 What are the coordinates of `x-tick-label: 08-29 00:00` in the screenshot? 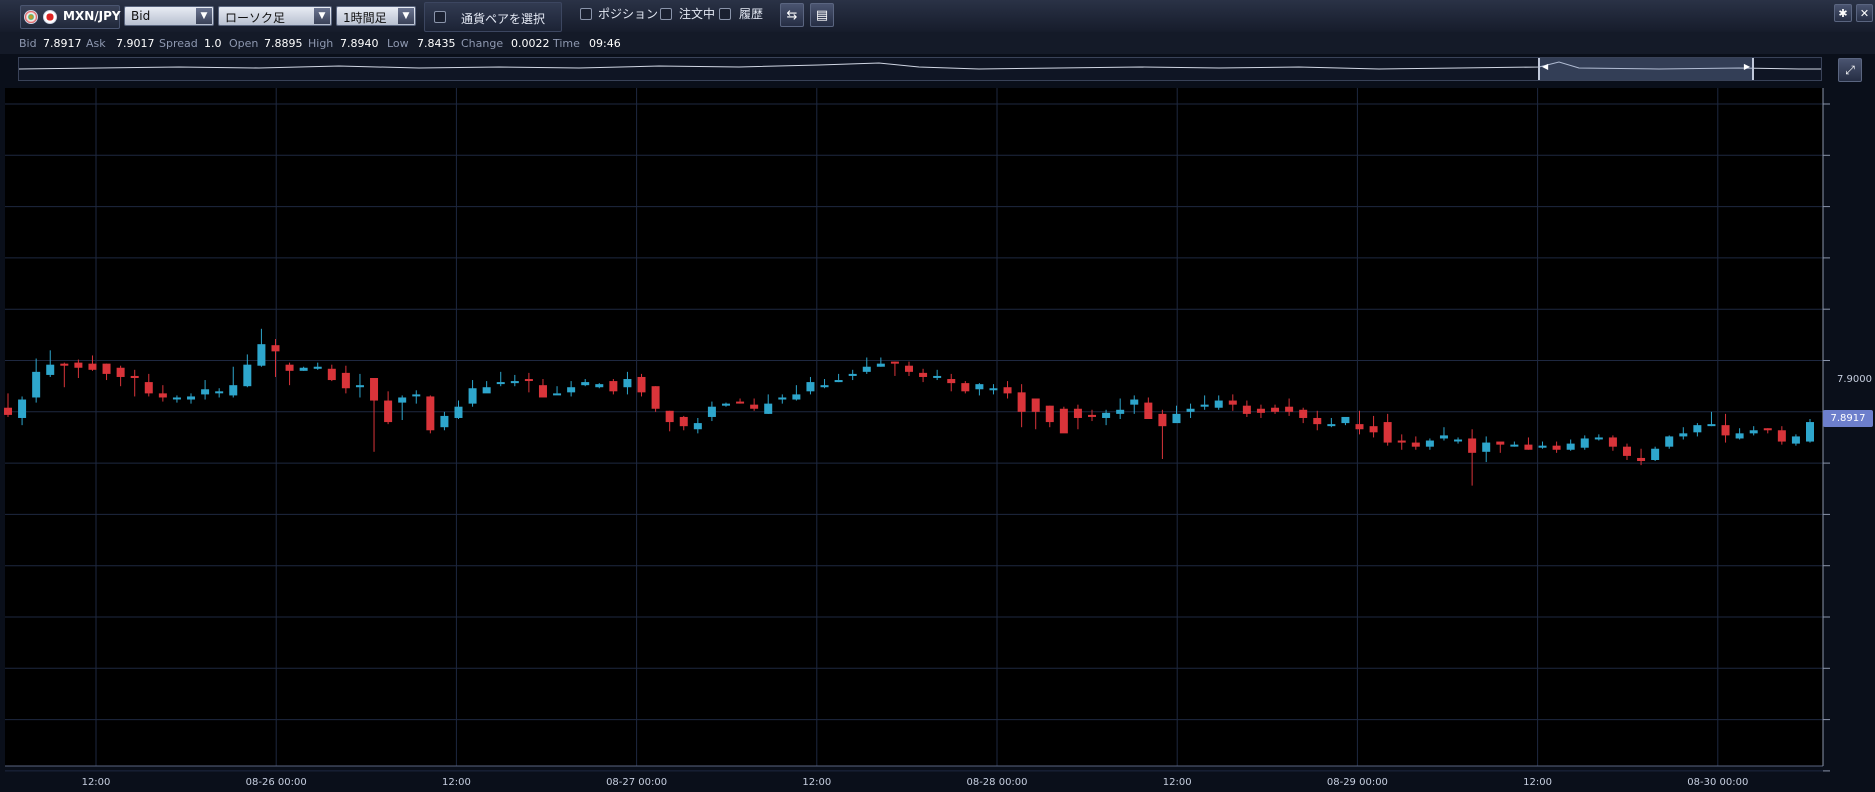 It's located at (1357, 782).